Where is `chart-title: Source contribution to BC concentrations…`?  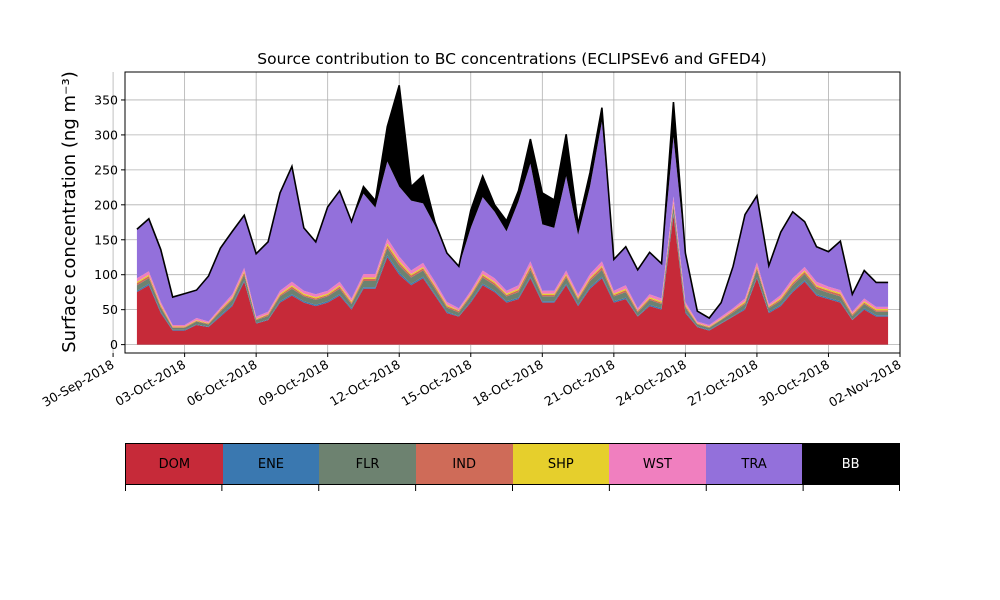 chart-title: Source contribution to BC concentrations… is located at coordinates (511, 59).